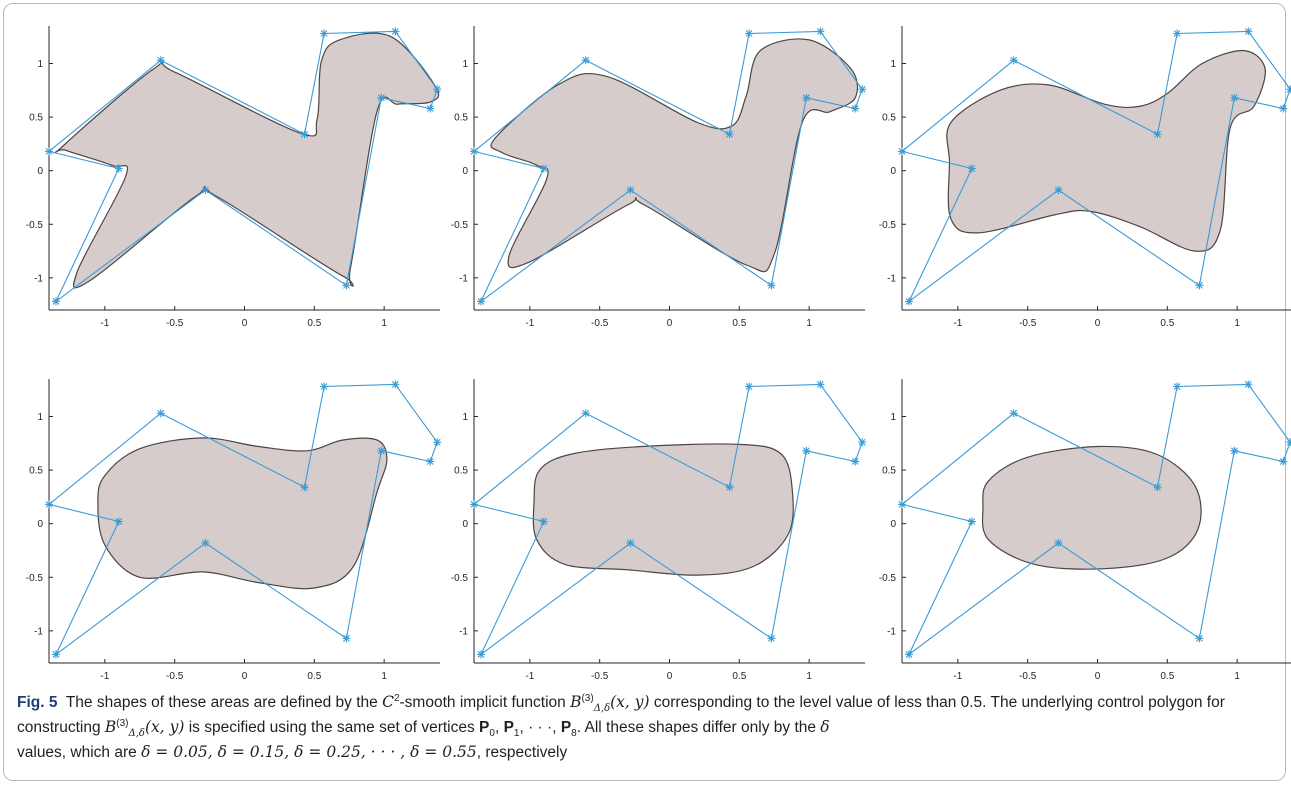  What do you see at coordinates (659, 177) in the screenshot?
I see `plot-svg-2: -1 -0.5 0 0.5 1 1 0.5 0 -0.5 -1` at bounding box center [659, 177].